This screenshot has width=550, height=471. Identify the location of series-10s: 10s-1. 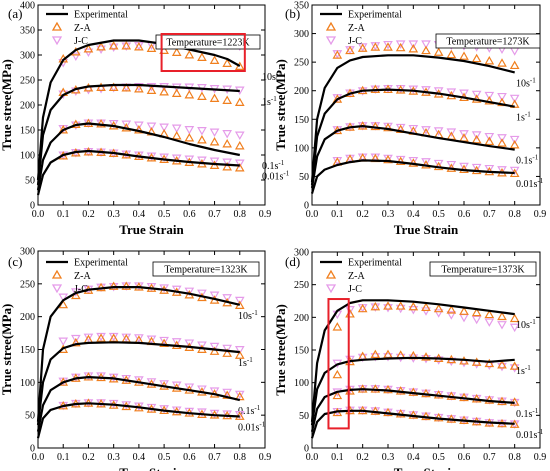
(147, 351).